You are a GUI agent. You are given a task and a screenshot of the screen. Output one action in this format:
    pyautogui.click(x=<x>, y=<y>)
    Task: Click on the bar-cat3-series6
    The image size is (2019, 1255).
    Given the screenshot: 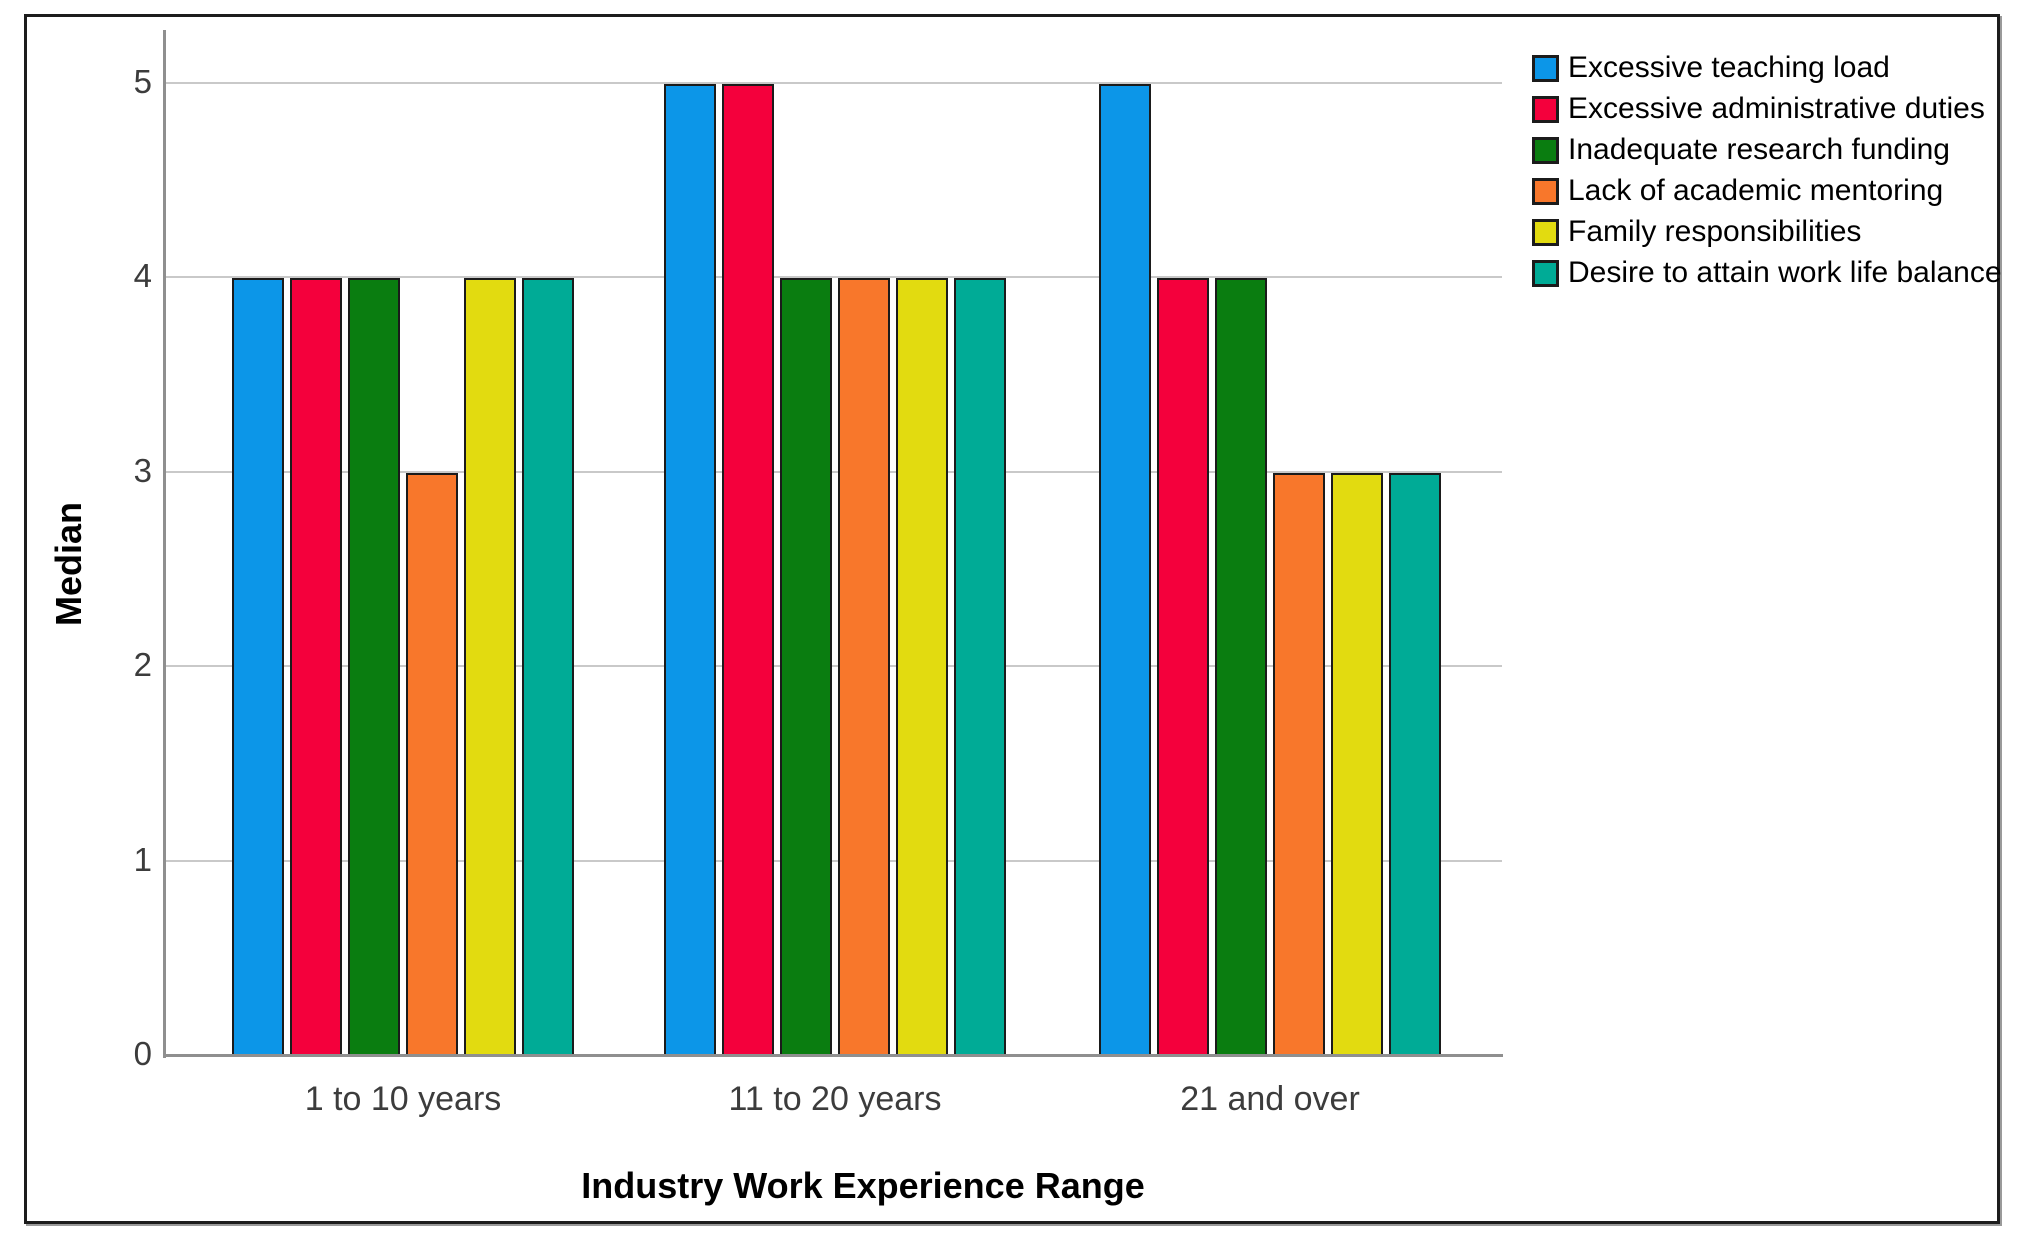 What is the action you would take?
    pyautogui.click(x=1415, y=764)
    